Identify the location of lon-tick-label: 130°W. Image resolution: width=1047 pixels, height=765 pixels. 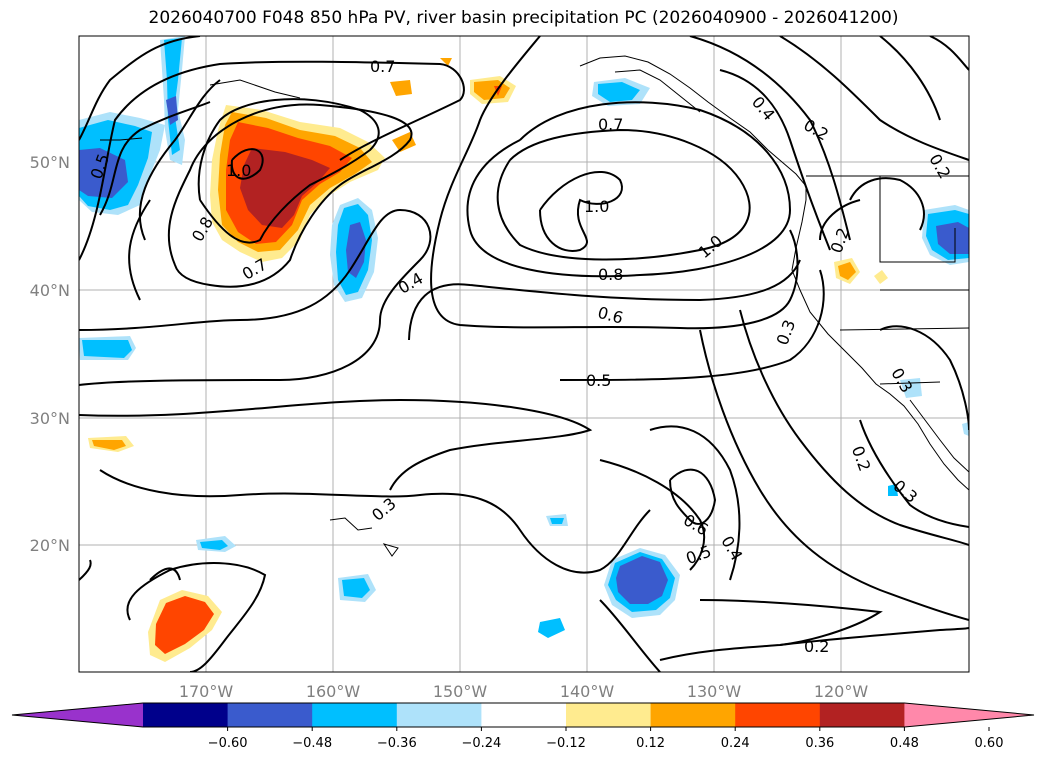
(714, 691).